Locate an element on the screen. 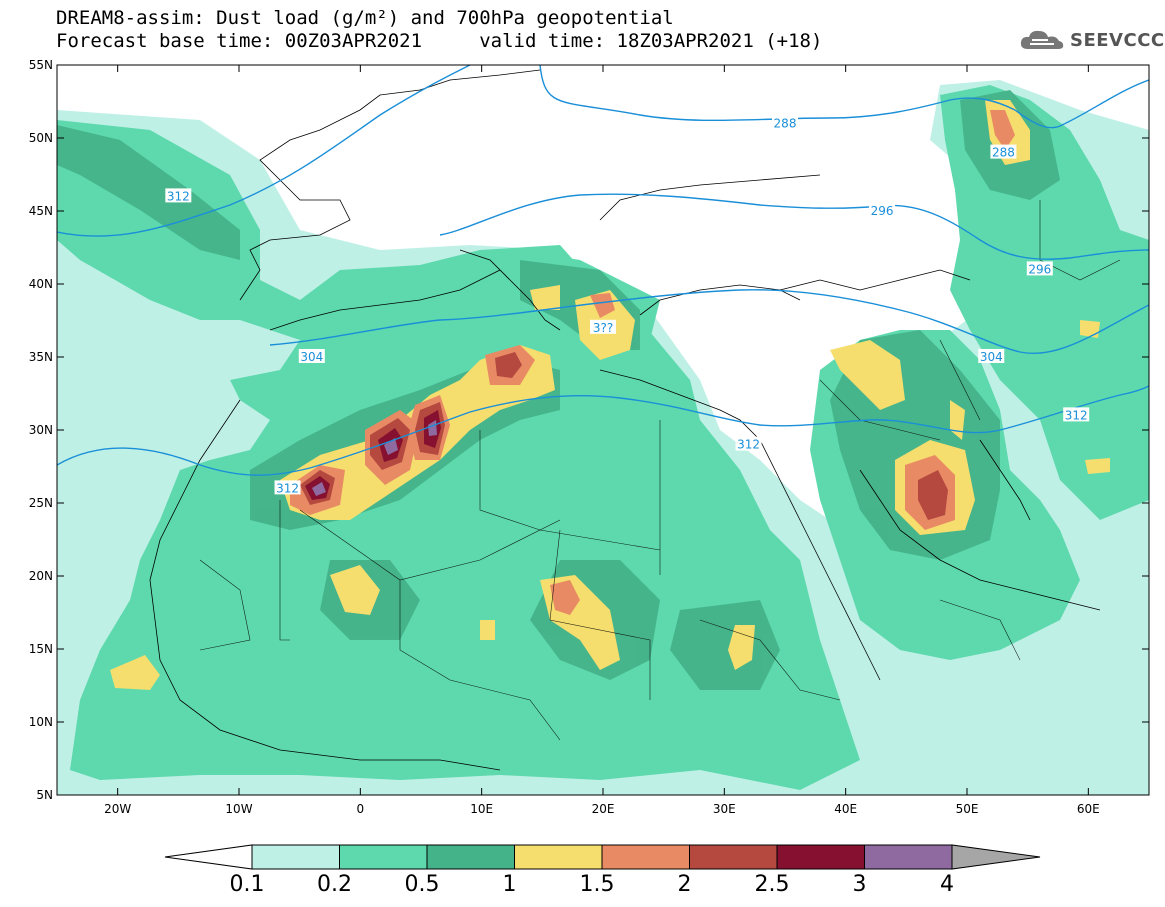 This screenshot has height=907, width=1165. lon-tick-label: 50E is located at coordinates (967, 809).